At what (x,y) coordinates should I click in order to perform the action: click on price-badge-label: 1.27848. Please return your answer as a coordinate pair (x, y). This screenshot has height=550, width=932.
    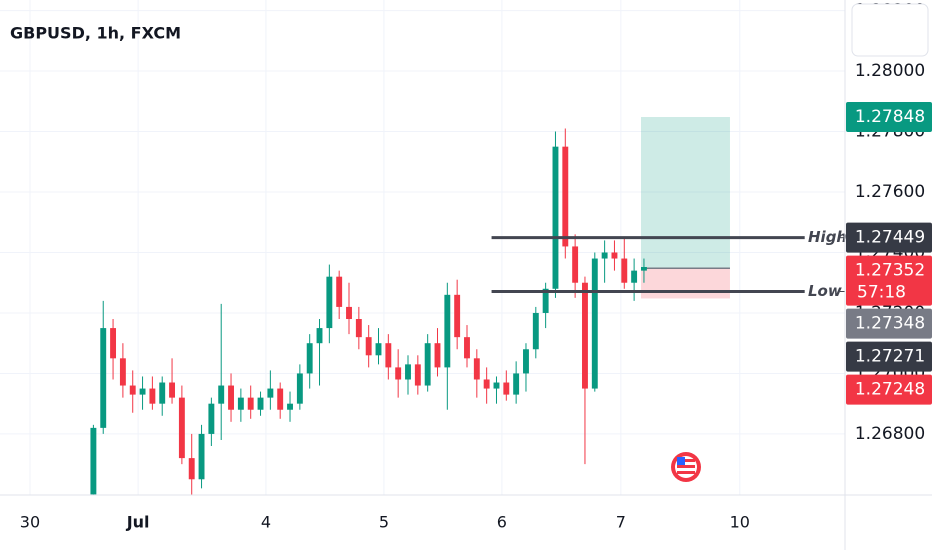
    Looking at the image, I should click on (890, 117).